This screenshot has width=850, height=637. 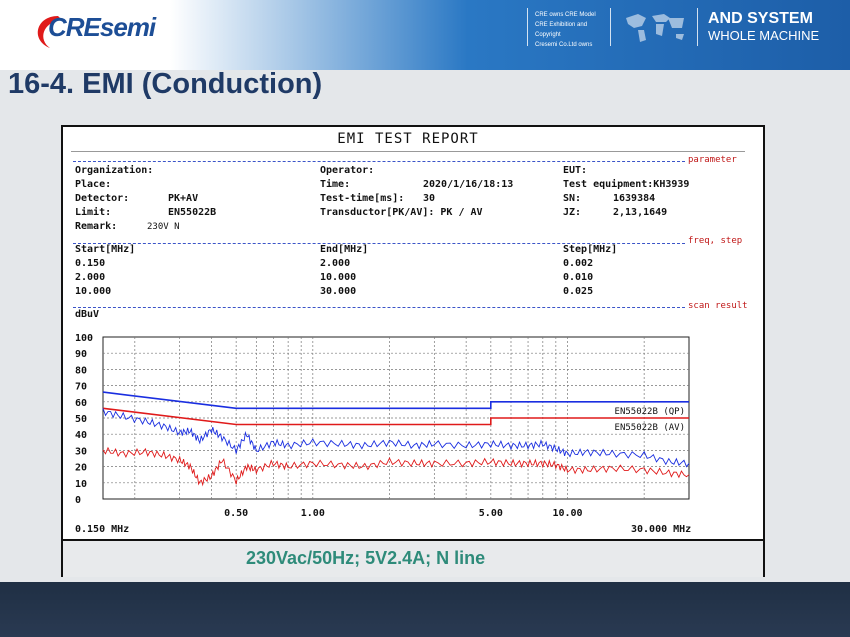 What do you see at coordinates (578, 291) in the screenshot?
I see `freq-cell: 0.025` at bounding box center [578, 291].